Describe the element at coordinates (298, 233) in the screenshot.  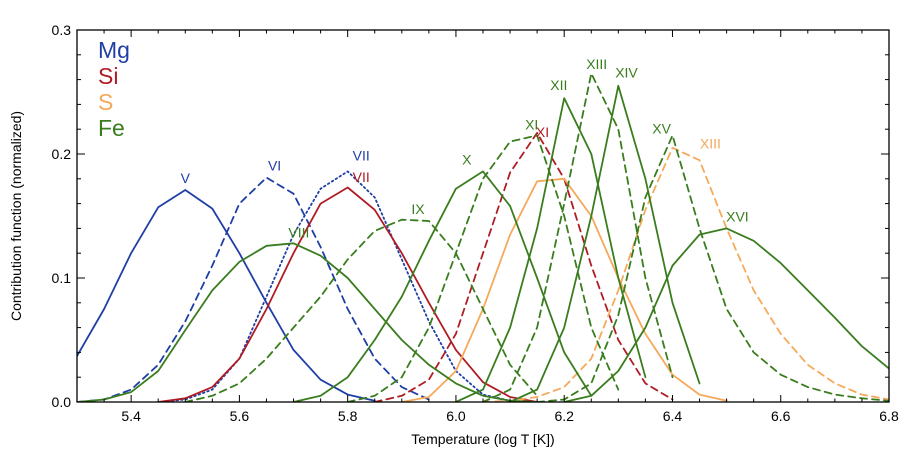
I see `series-label-fe-viii: VIII` at that location.